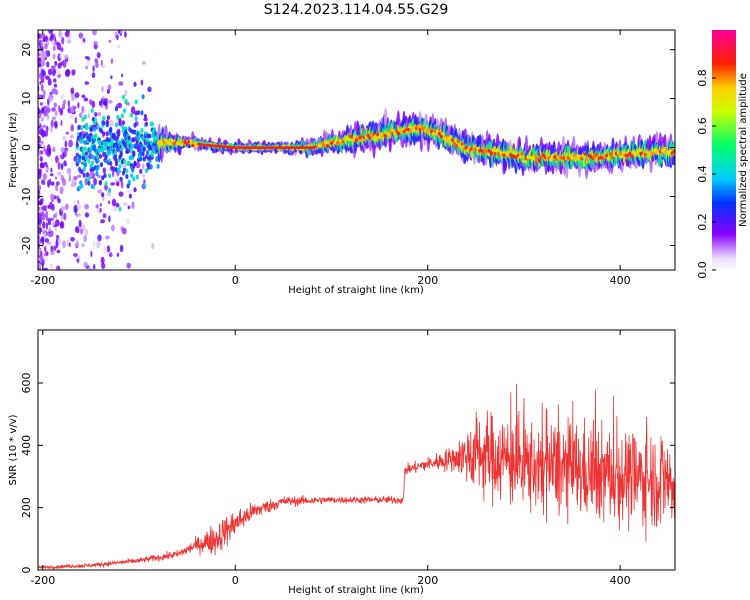 Image resolution: width=750 pixels, height=600 pixels. Describe the element at coordinates (26, 147) in the screenshot. I see `y-tick-label: 0` at that location.